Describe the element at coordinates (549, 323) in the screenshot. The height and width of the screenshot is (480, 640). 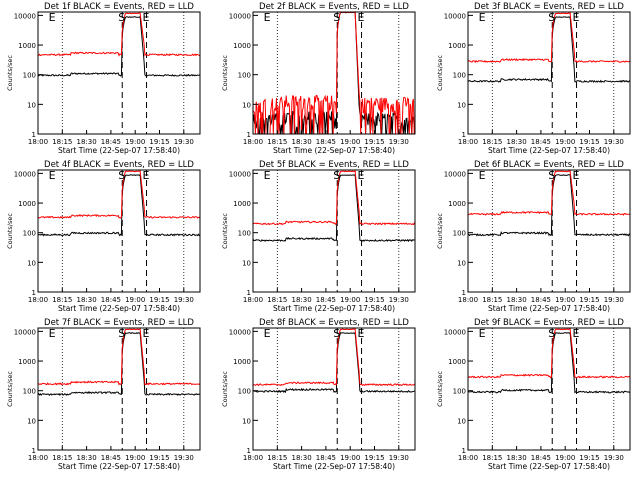
I see `panel-title: Det 9f BLACK = Events, RED = LLD` at that location.